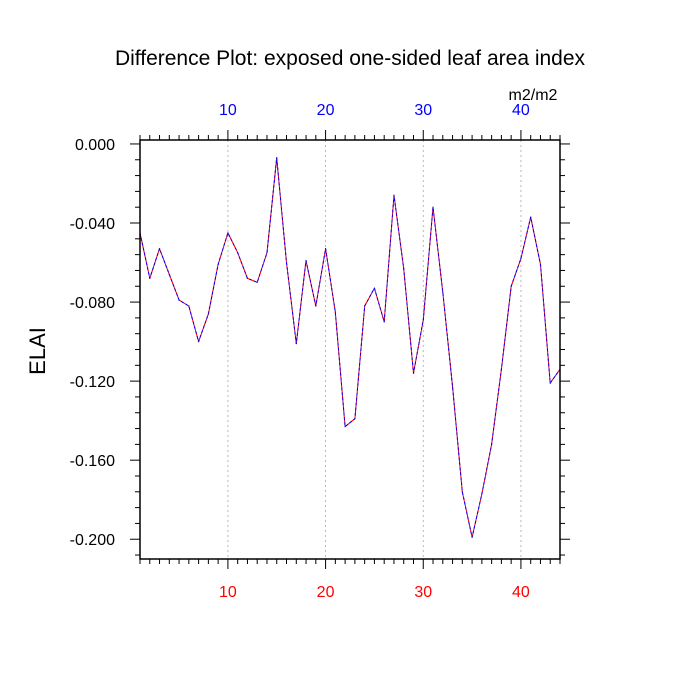  What do you see at coordinates (533, 95) in the screenshot?
I see `units-label: m2/m2` at bounding box center [533, 95].